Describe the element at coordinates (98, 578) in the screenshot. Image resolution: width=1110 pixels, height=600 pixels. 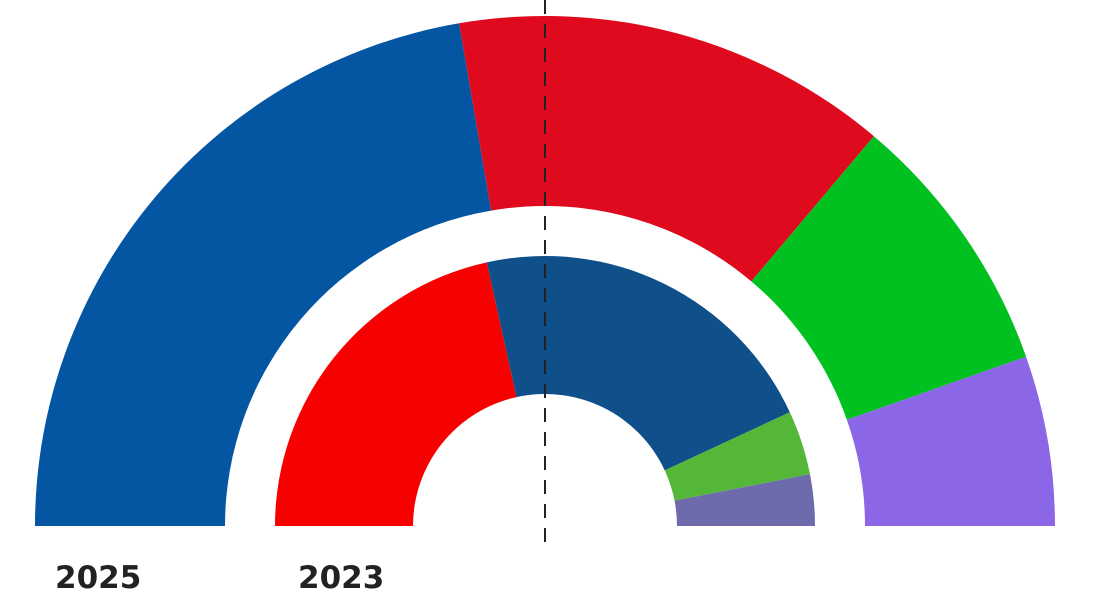
I see `ring-label-outer: 2025` at that location.